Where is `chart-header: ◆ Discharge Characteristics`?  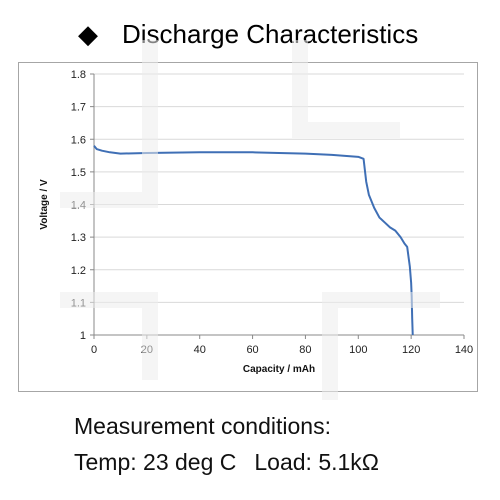
chart-header: ◆ Discharge Characteristics is located at coordinates (250, 34).